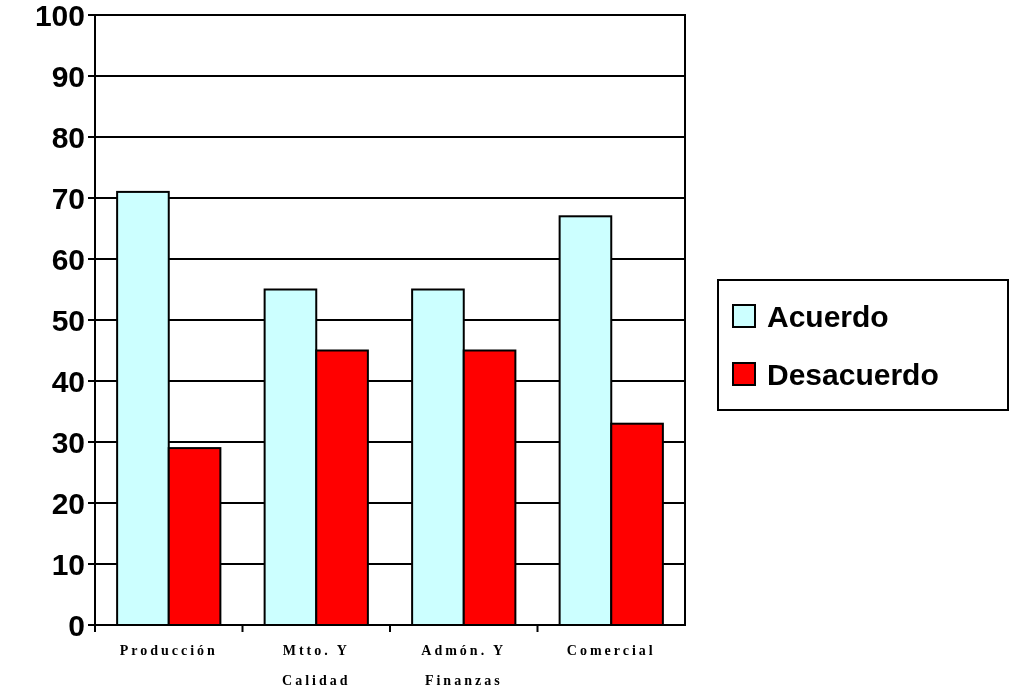 This screenshot has width=1011, height=689. What do you see at coordinates (828, 316) in the screenshot?
I see `legend-label: Acuerdo` at bounding box center [828, 316].